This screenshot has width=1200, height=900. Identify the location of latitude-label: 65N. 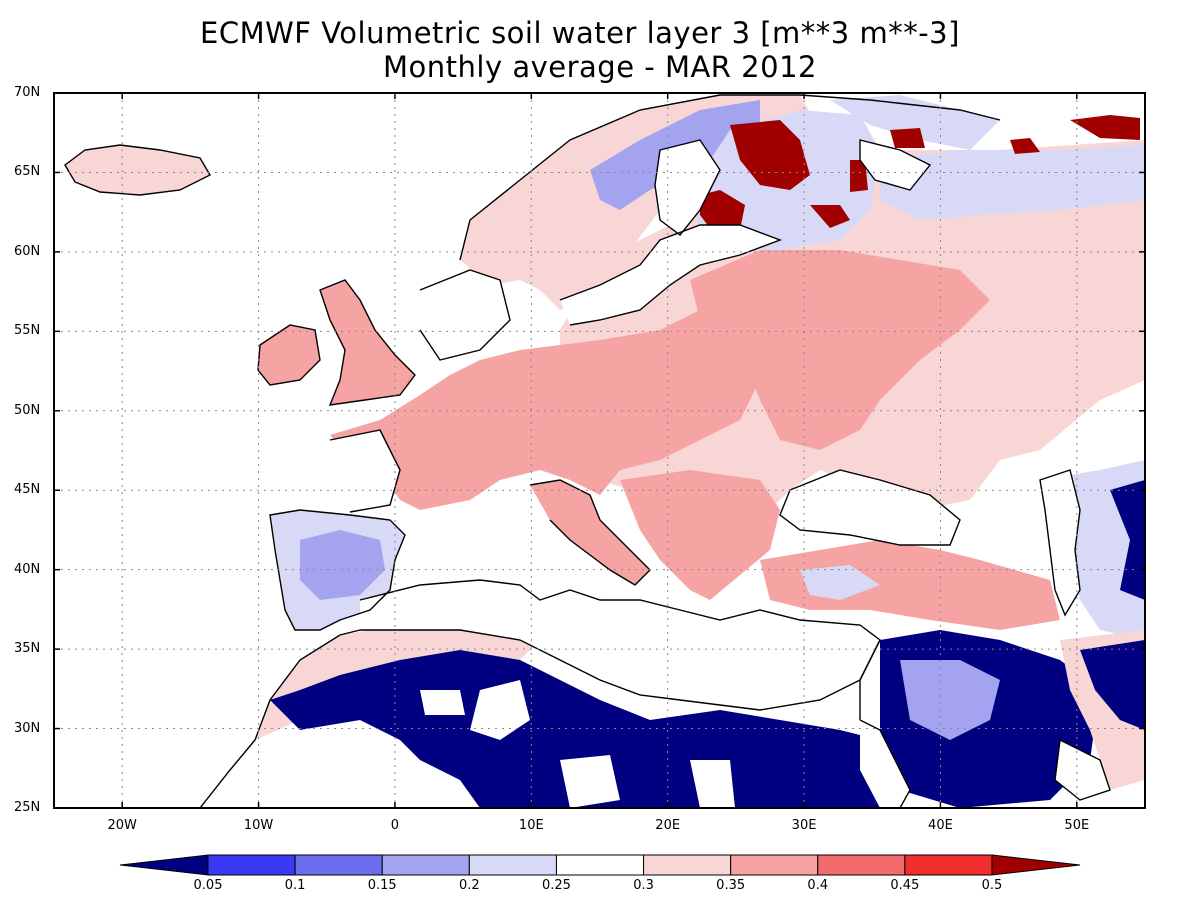
(27, 172).